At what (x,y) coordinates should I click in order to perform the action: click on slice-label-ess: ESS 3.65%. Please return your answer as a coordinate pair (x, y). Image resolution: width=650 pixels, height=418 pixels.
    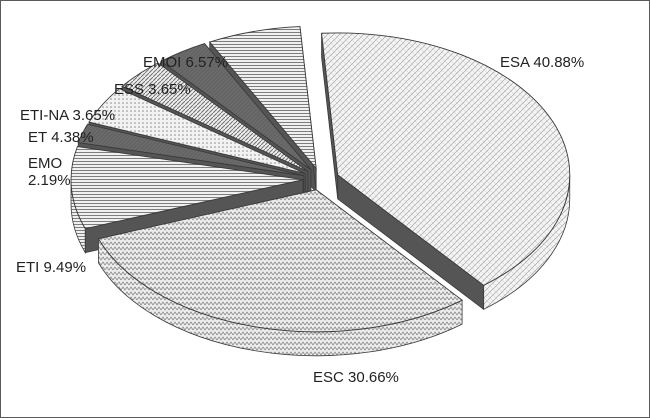
    Looking at the image, I should click on (152, 89).